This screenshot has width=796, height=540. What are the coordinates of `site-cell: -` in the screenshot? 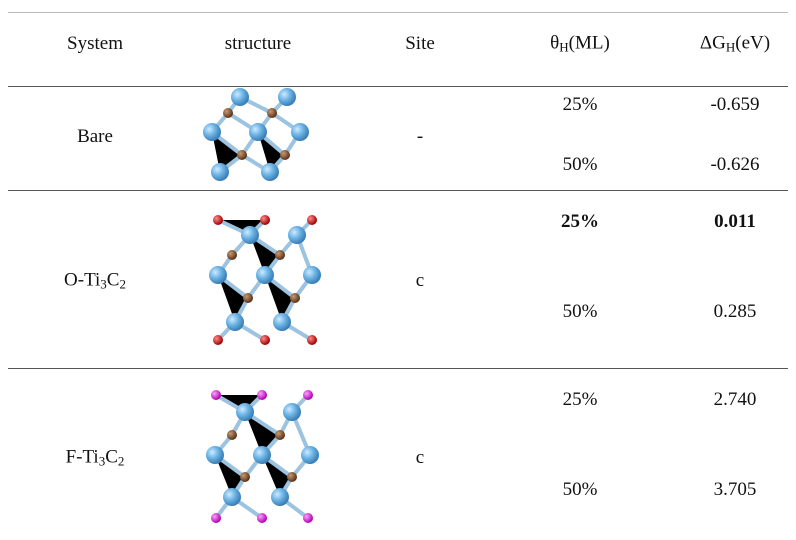 It's located at (420, 137).